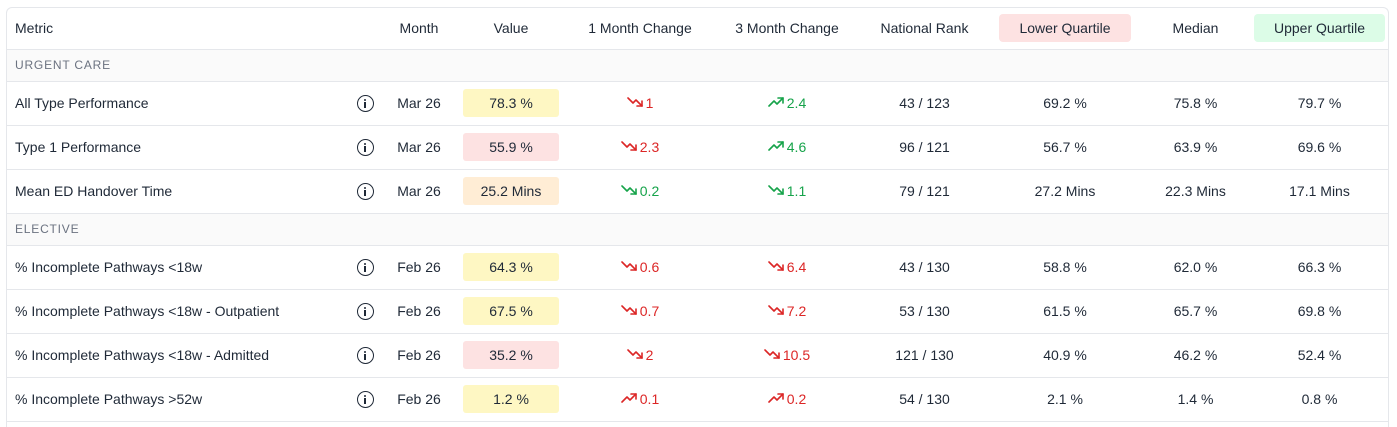 The image size is (1397, 427). I want to click on three-month-change: 0.2, so click(787, 399).